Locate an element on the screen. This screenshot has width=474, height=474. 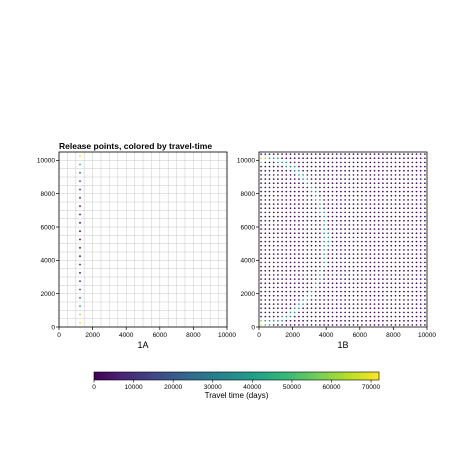
y-tick-label: 10000 is located at coordinates (46, 161).